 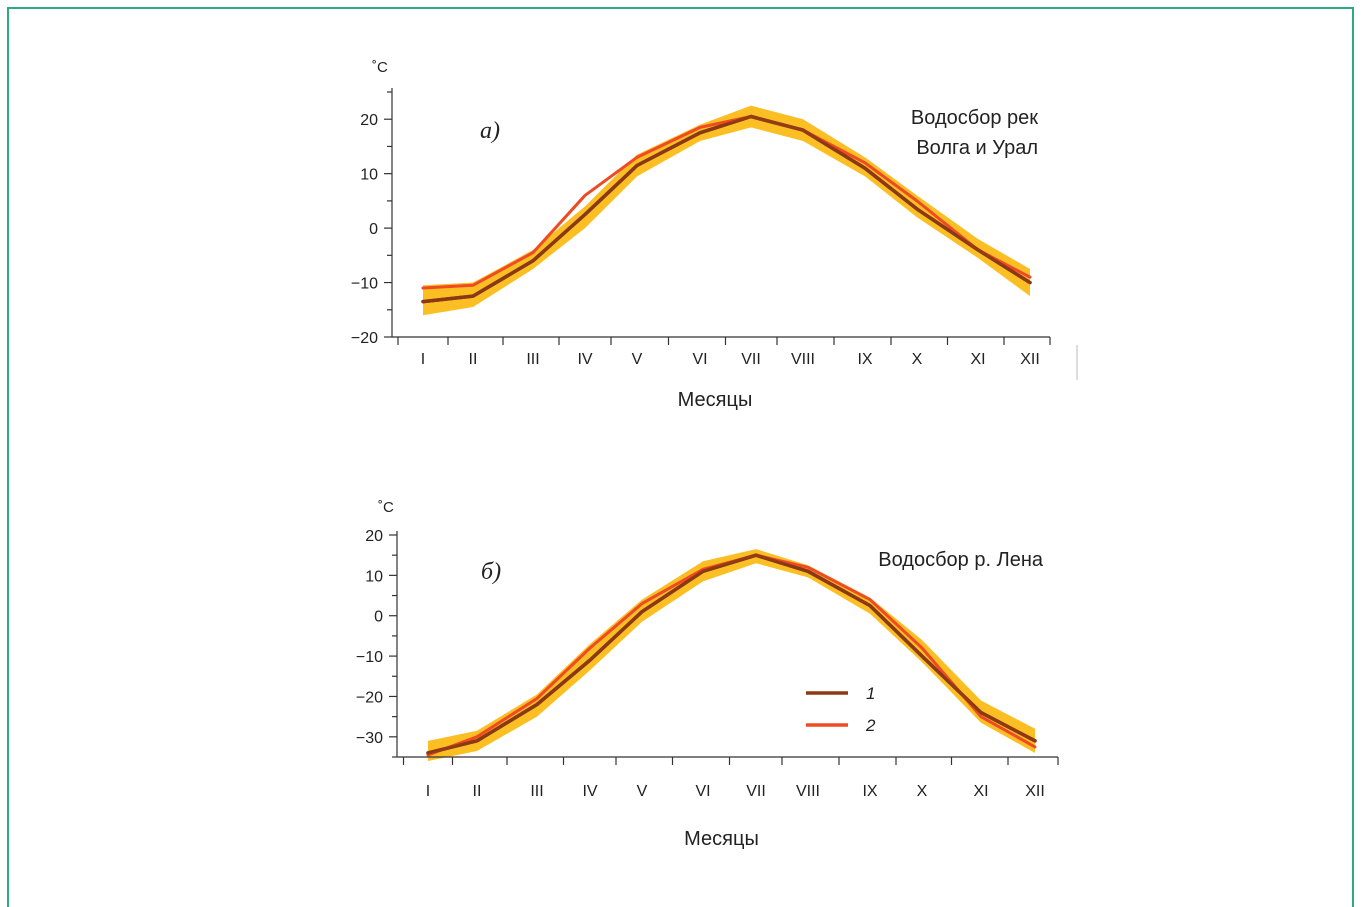 What do you see at coordinates (961, 560) in the screenshot?
I see `region-annotation: Водосбор р. Лена` at bounding box center [961, 560].